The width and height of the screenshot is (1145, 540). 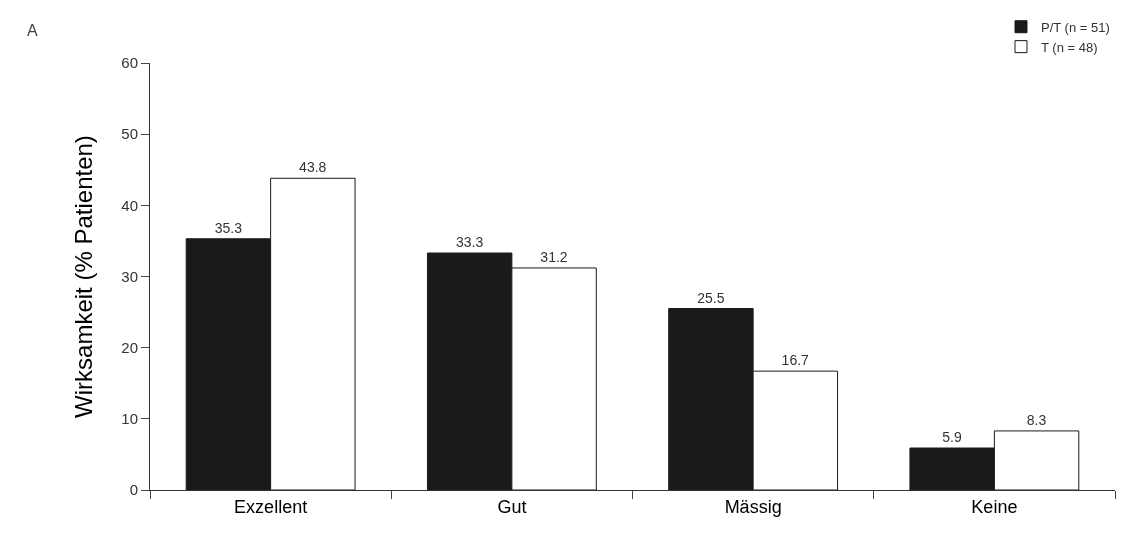 What do you see at coordinates (1075, 27) in the screenshot?
I see `legend-label: P/T (n = 51)` at bounding box center [1075, 27].